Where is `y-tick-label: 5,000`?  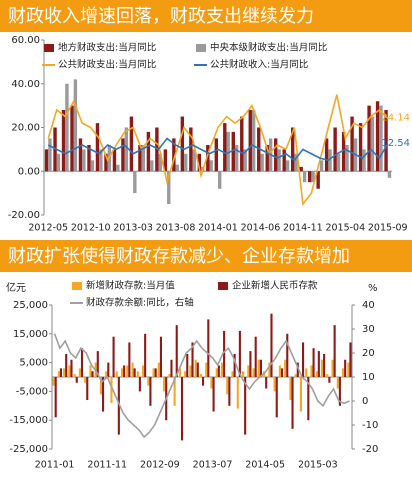
y-tick-label: 5,000 is located at coordinates (33, 363).